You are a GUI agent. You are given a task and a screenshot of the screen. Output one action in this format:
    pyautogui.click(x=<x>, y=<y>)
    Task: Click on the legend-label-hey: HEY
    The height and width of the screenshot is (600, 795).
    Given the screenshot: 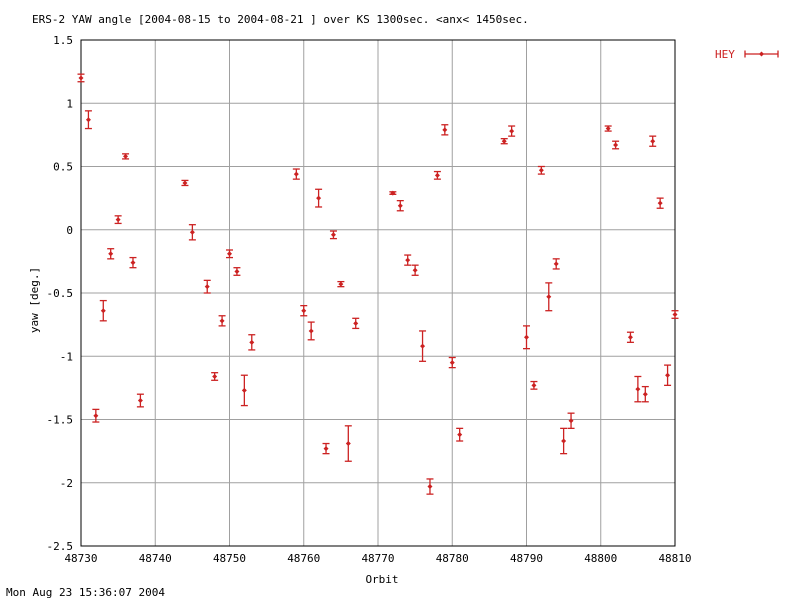 What is the action you would take?
    pyautogui.click(x=725, y=54)
    